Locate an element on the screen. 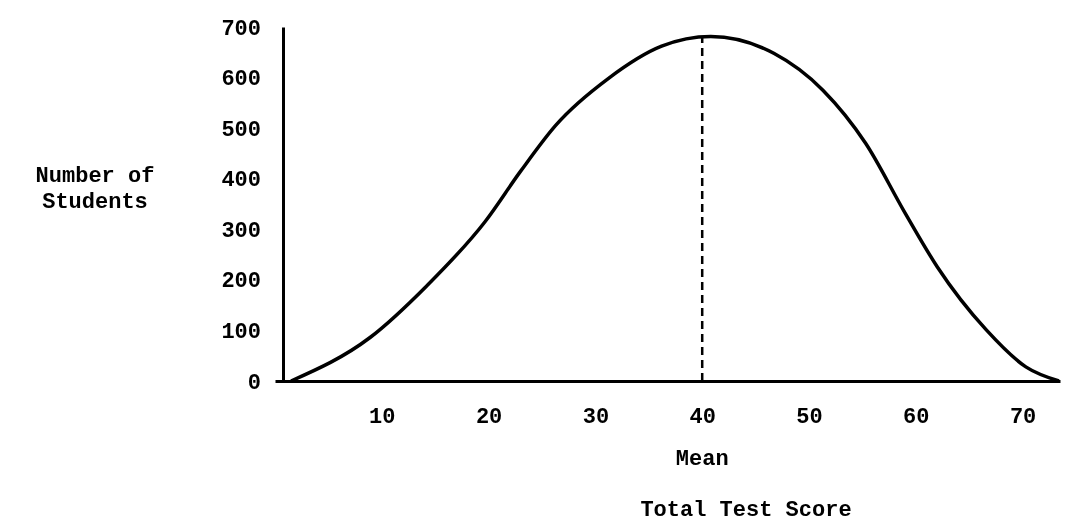  y-tick-label: 600 is located at coordinates (241, 80).